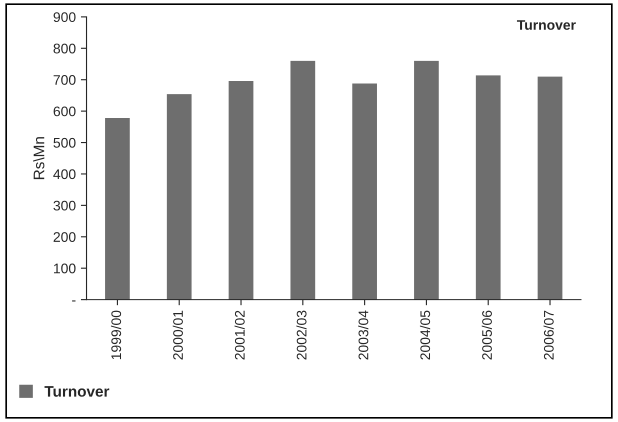  I want to click on y-tick-label: 800, so click(65, 49).